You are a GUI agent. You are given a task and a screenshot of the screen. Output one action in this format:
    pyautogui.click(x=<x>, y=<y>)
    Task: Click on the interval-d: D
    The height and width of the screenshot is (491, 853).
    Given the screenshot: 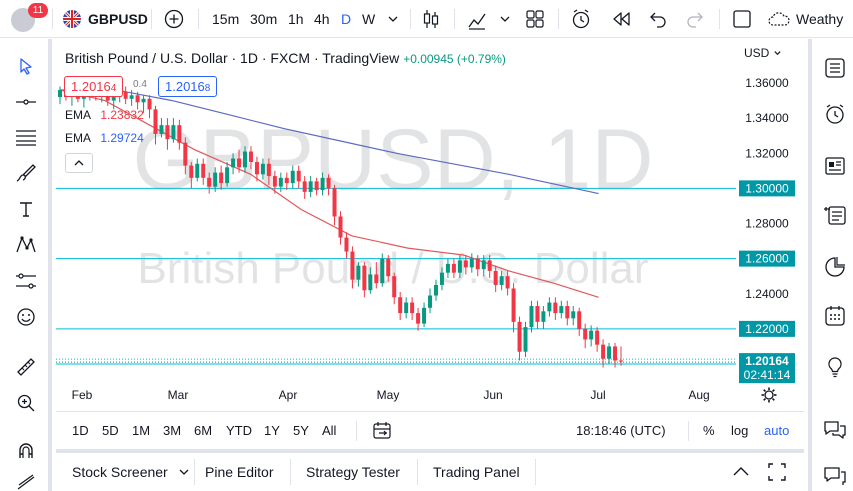 What is the action you would take?
    pyautogui.click(x=346, y=19)
    